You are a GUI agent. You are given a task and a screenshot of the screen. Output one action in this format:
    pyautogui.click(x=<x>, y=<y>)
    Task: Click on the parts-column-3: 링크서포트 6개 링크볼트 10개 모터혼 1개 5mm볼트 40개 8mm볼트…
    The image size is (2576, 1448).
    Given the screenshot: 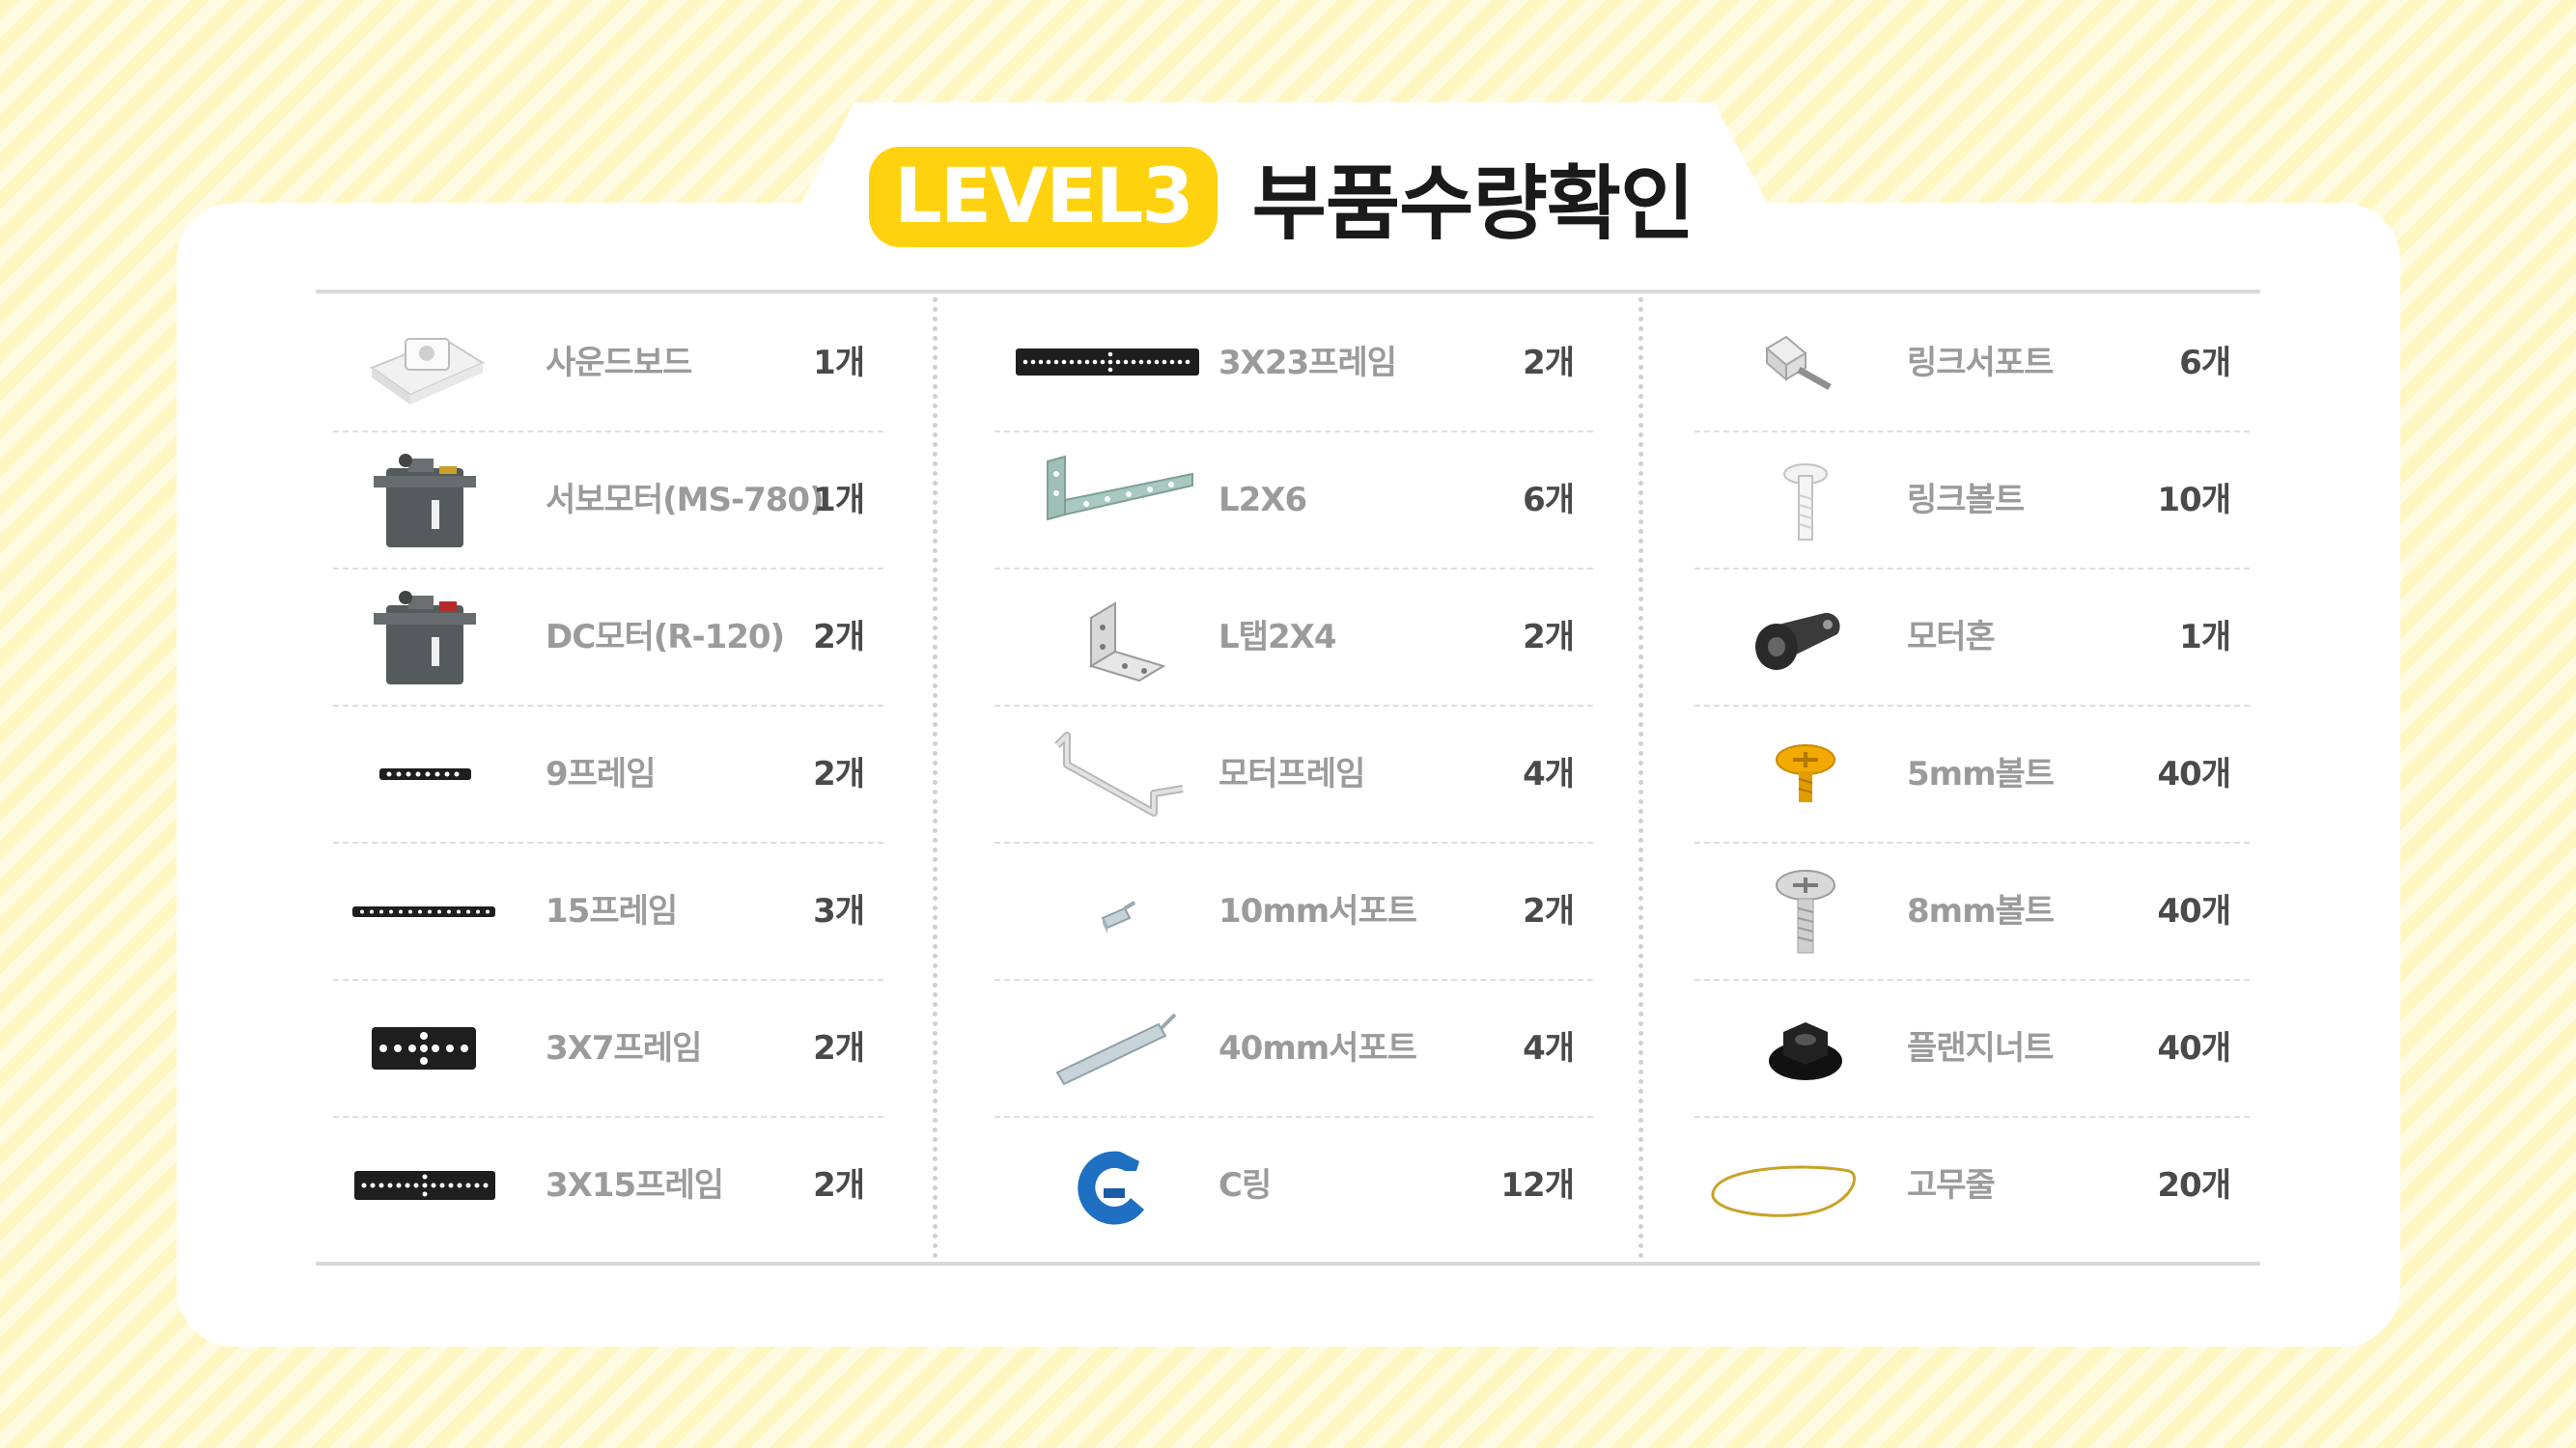 What is the action you would take?
    pyautogui.click(x=1972, y=774)
    